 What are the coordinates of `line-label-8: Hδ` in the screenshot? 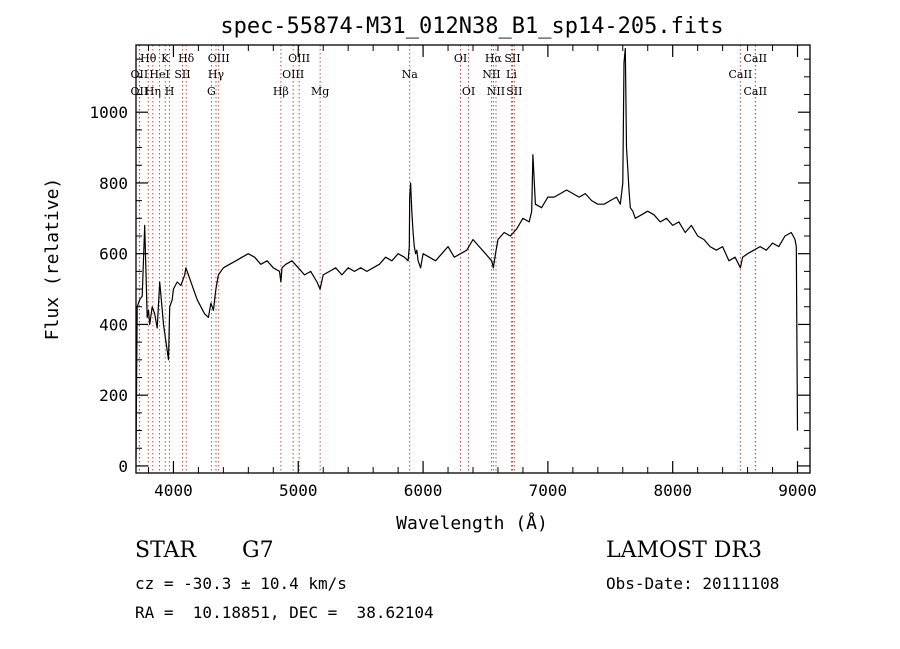 It's located at (186, 58).